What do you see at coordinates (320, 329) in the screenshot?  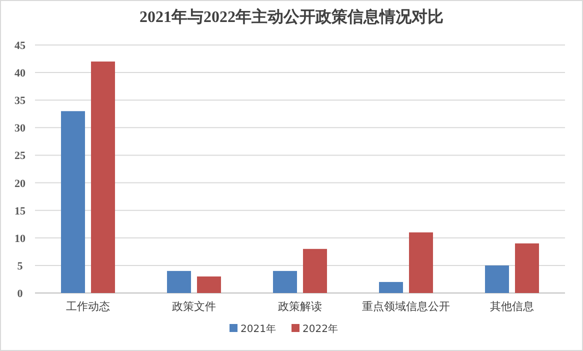 I see `legend-label: 2022年` at bounding box center [320, 329].